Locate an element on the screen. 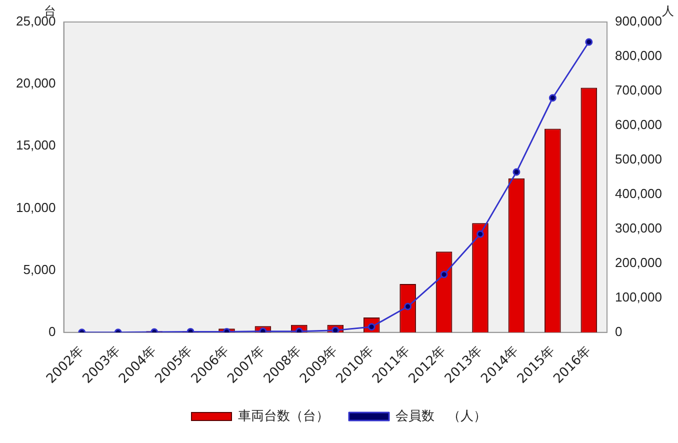 The width and height of the screenshot is (678, 443). y2-tick-label: 400,000 is located at coordinates (638, 194).